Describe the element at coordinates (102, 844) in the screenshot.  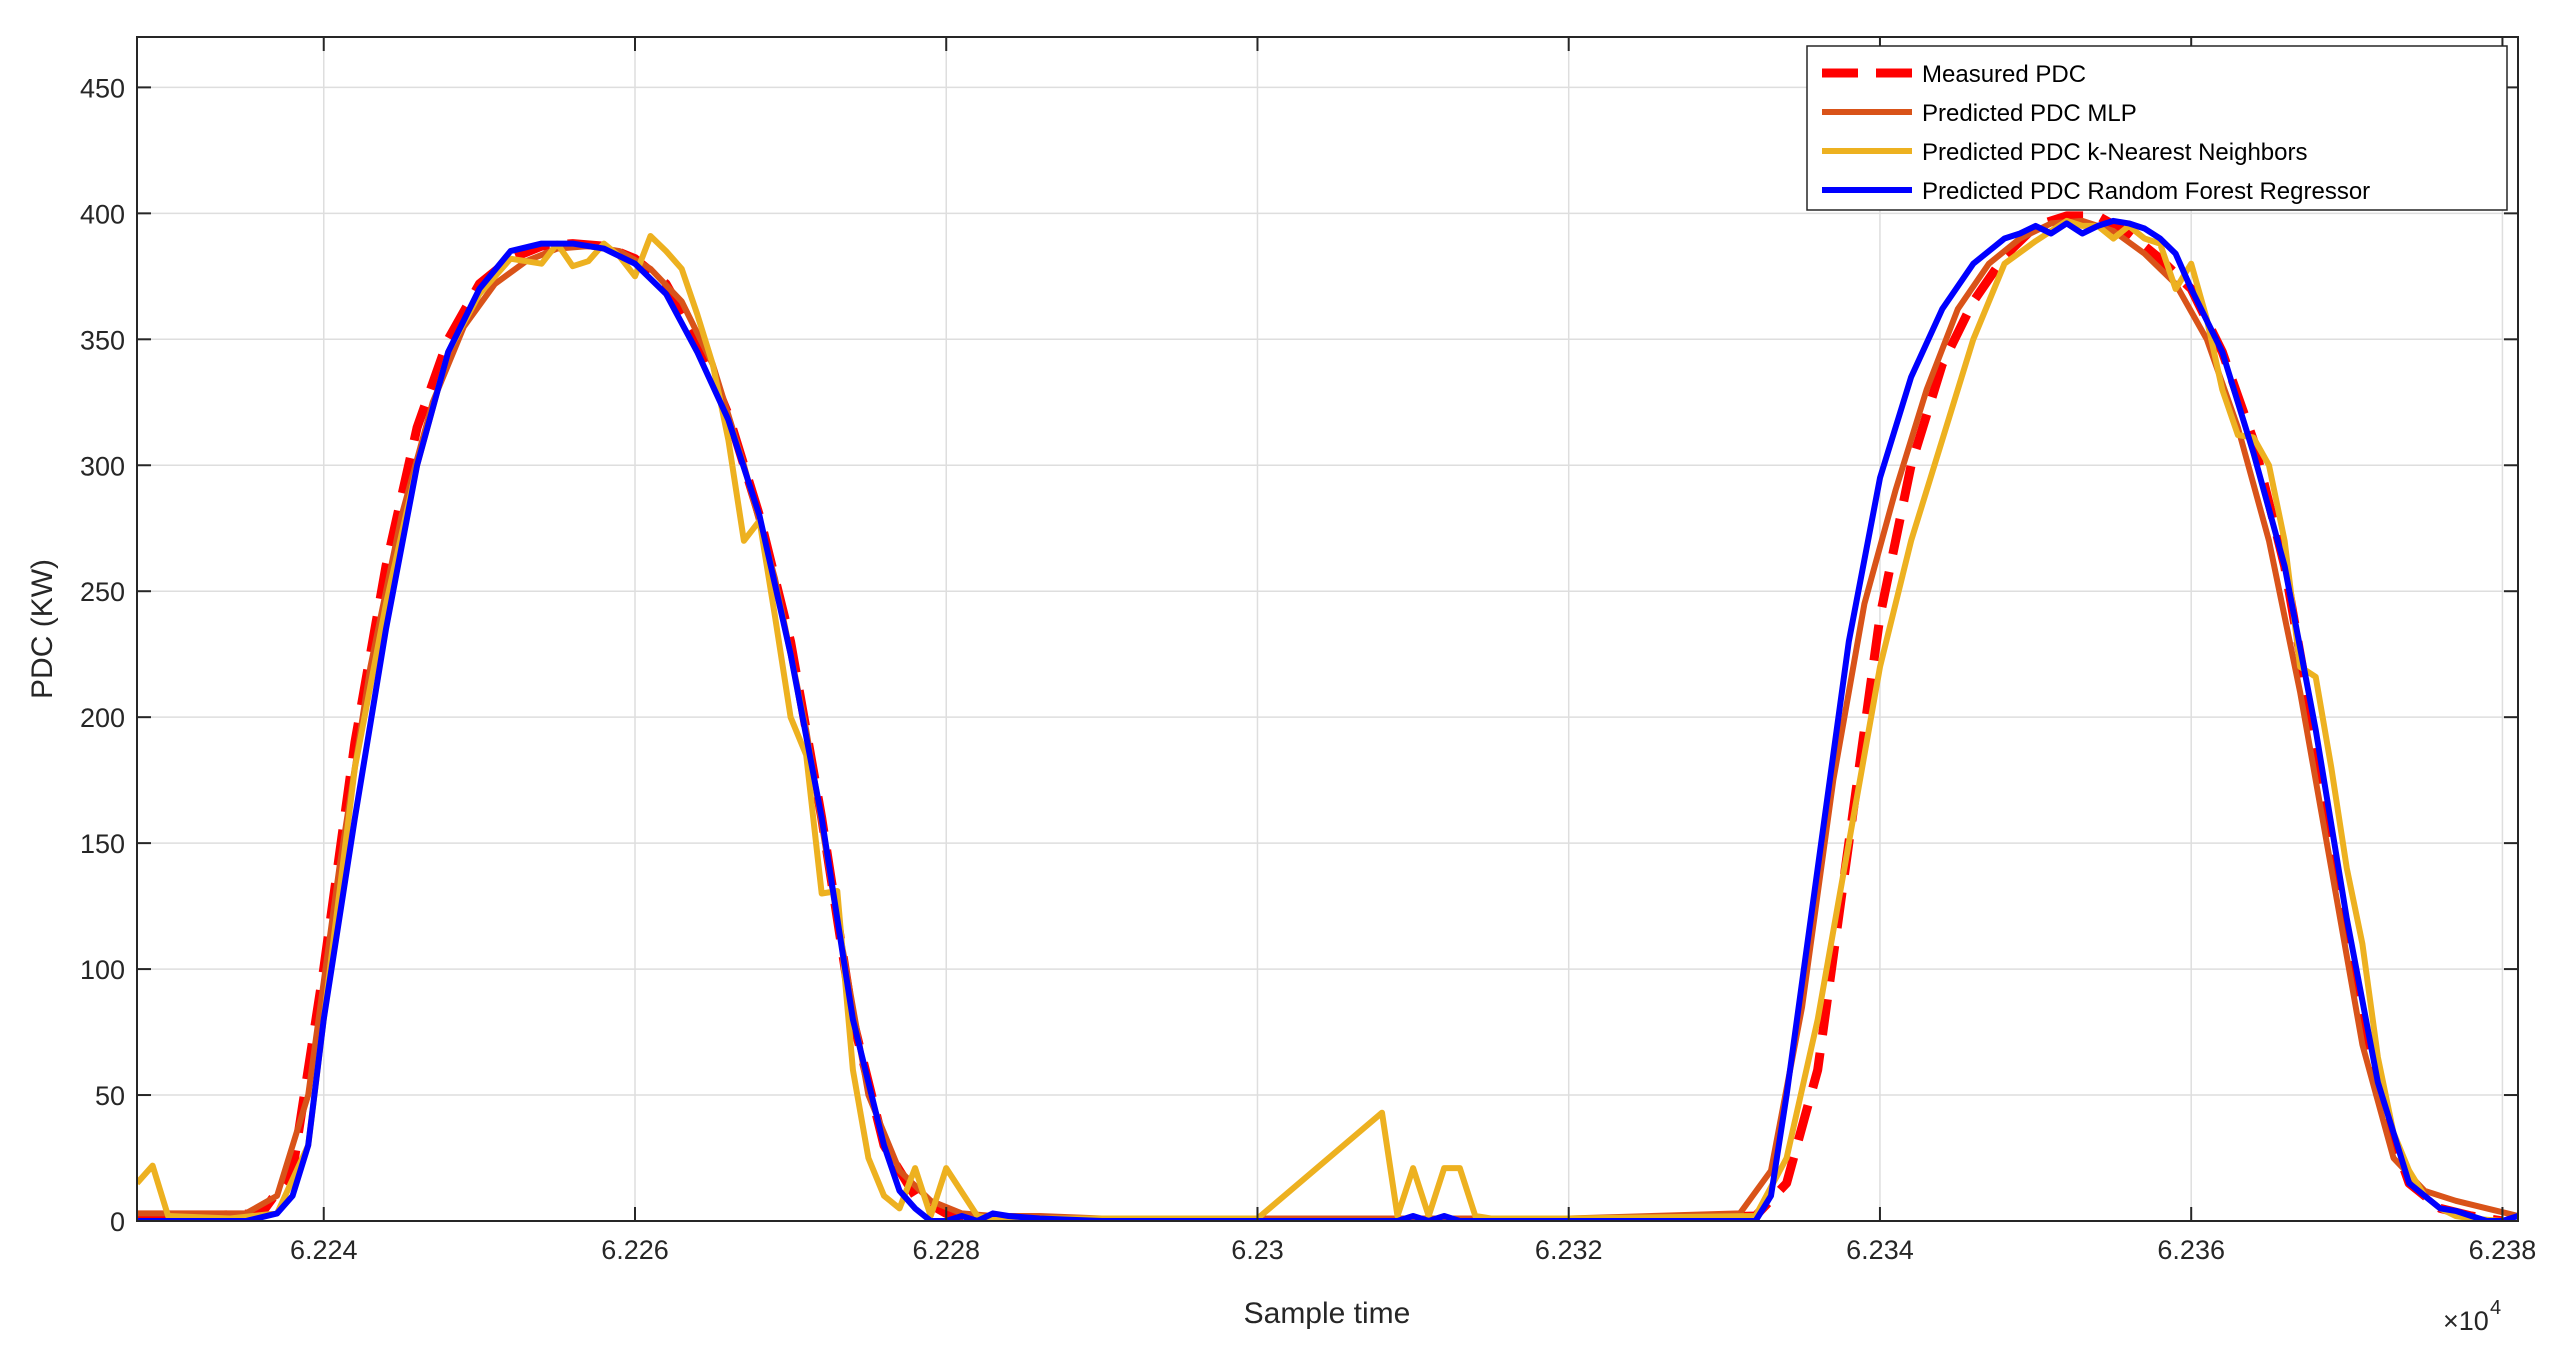
I see `y-tick-label: 150` at that location.